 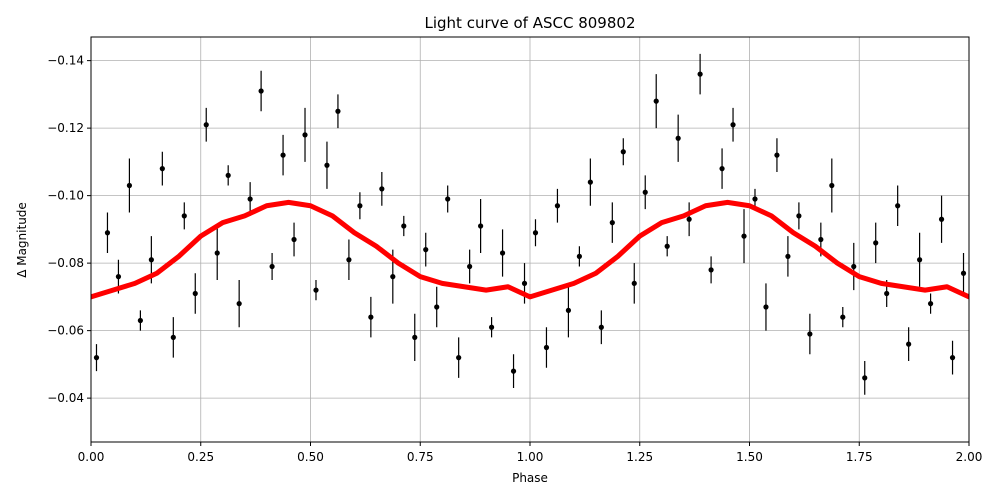 I want to click on x-tick-label: 0.25, so click(x=200, y=457).